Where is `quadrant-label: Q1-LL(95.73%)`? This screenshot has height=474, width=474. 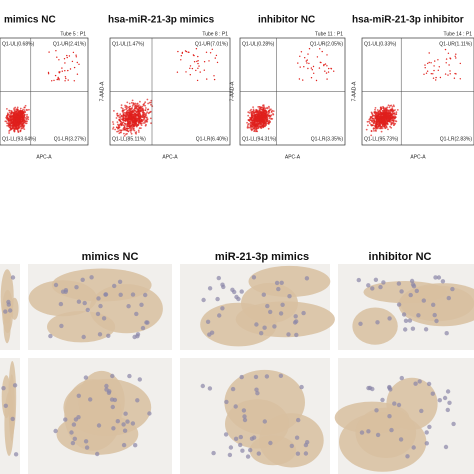 quadrant-label: Q1-LL(95.73%) is located at coordinates (381, 139).